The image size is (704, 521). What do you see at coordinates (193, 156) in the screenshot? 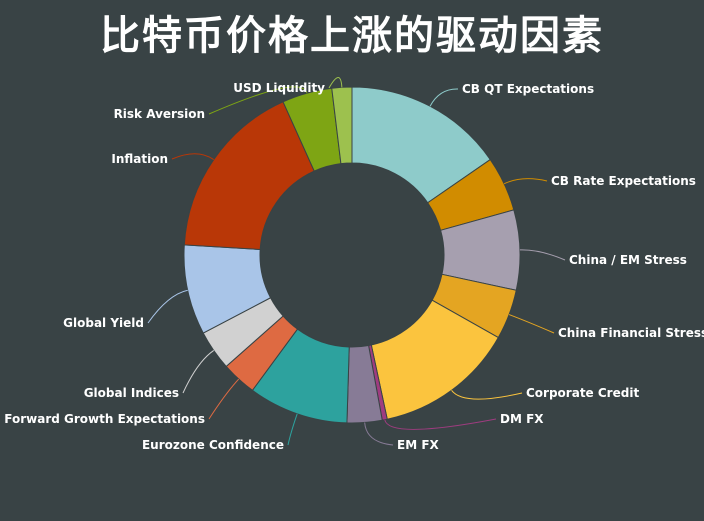
I see `connector-inflation` at bounding box center [193, 156].